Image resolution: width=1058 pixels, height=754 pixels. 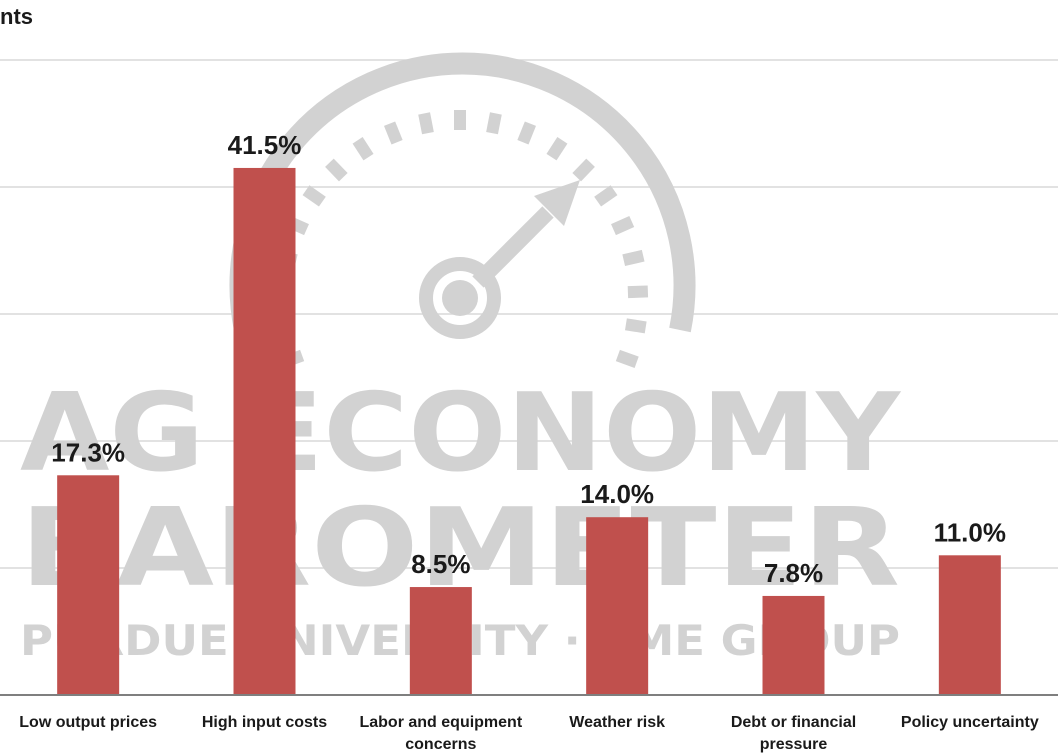 I want to click on x-tick-label: Labor and equipment, so click(x=440, y=722).